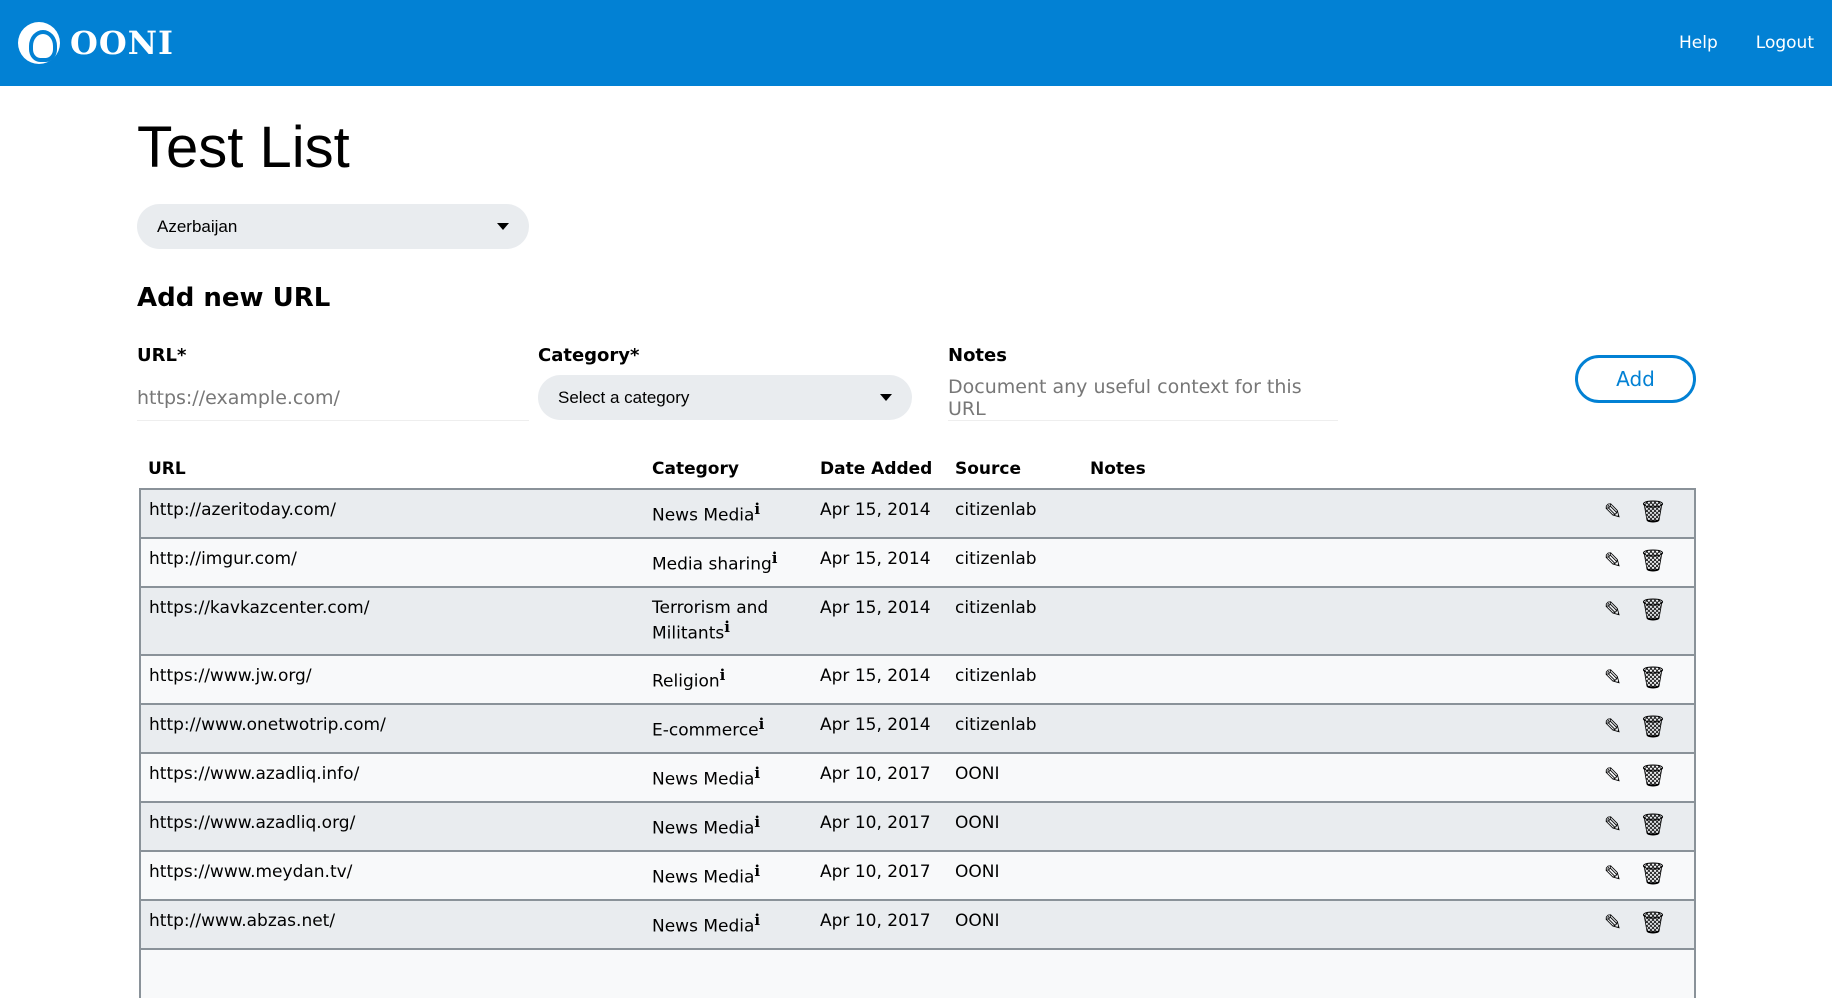 Image resolution: width=1832 pixels, height=998 pixels. I want to click on category-select: Select a category, so click(725, 397).